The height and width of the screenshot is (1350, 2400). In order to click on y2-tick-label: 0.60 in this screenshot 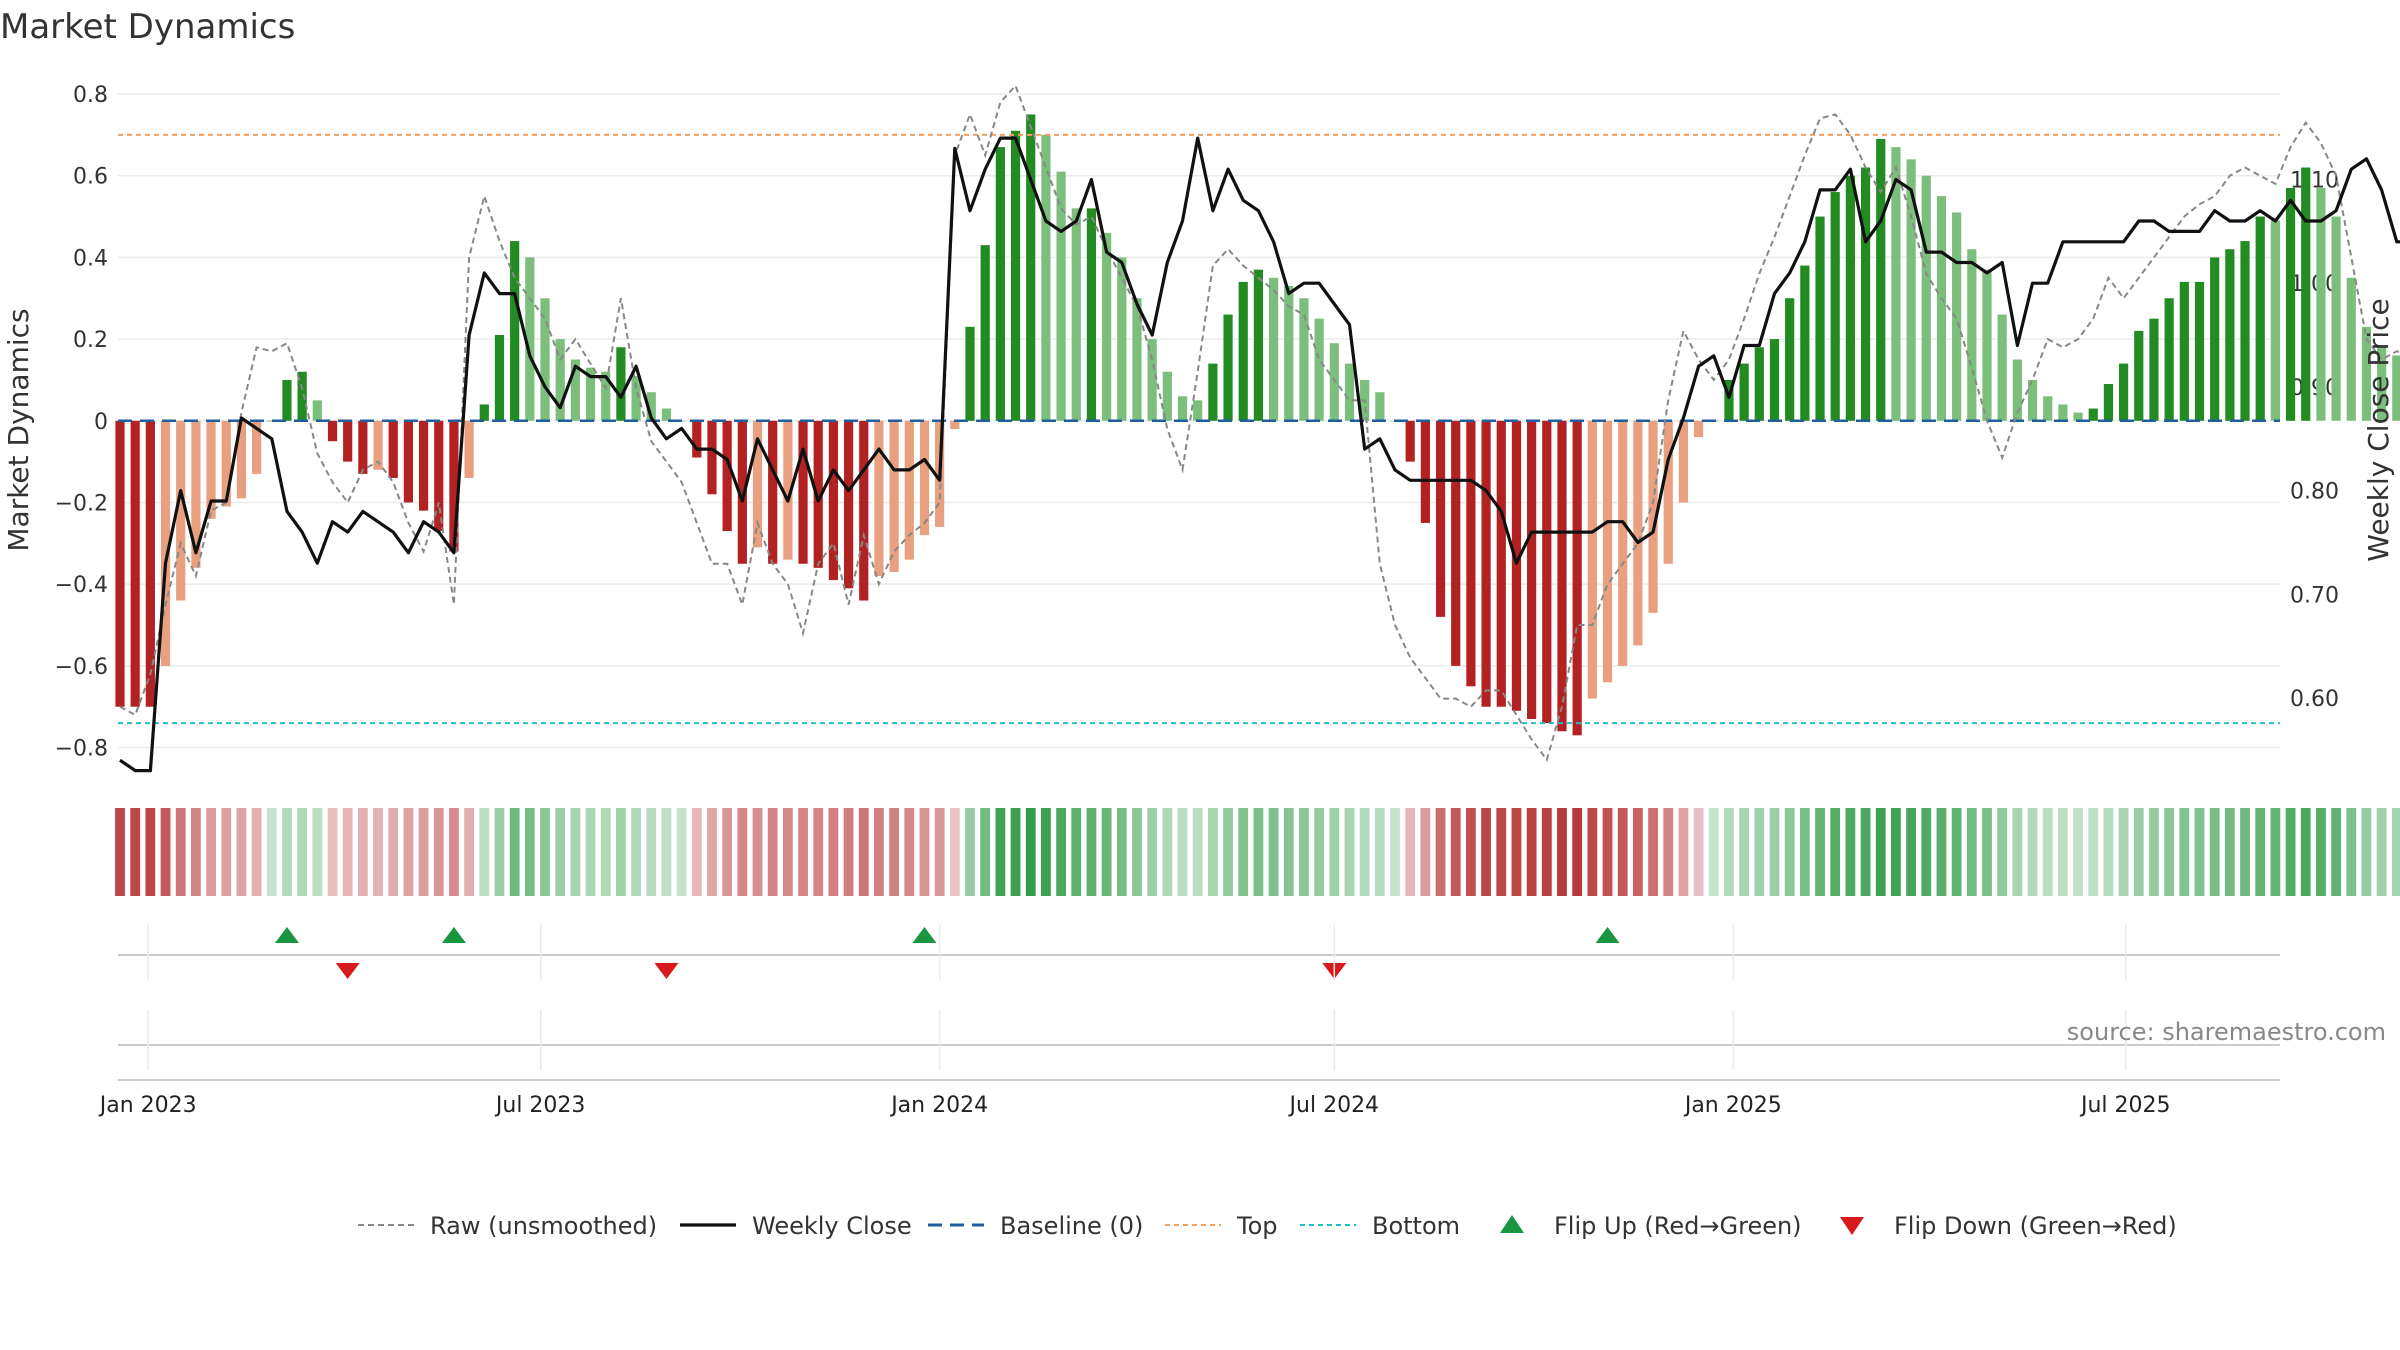, I will do `click(2314, 699)`.